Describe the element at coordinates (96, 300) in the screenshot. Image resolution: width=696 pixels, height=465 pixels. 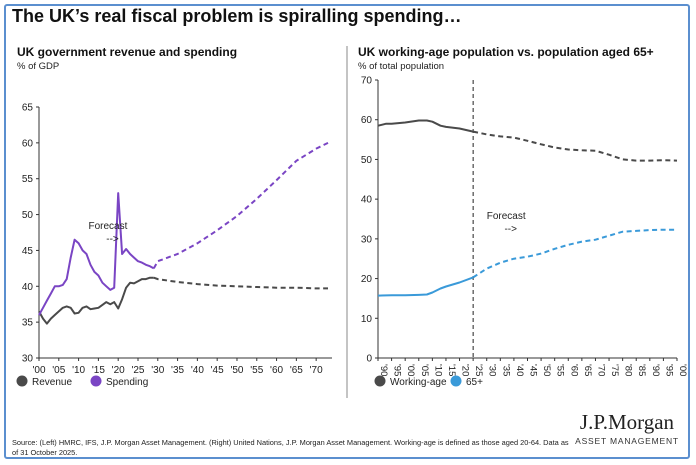
I see `revenue-line` at that location.